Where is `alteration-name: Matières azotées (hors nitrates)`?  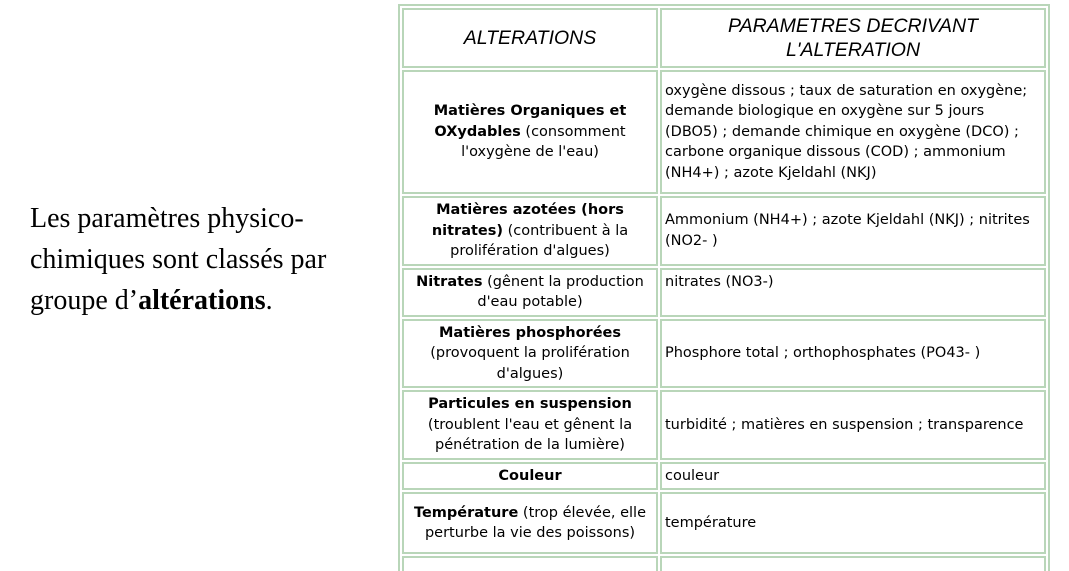 alteration-name: Matières azotées (hors nitrates) is located at coordinates (527, 220).